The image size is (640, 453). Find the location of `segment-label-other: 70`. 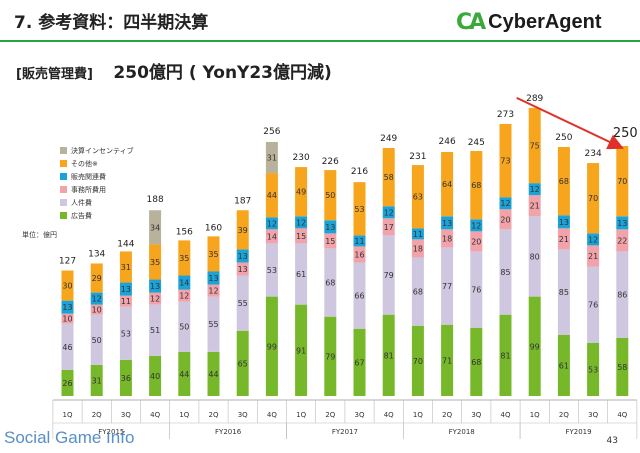

segment-label-other: 70 is located at coordinates (622, 181).